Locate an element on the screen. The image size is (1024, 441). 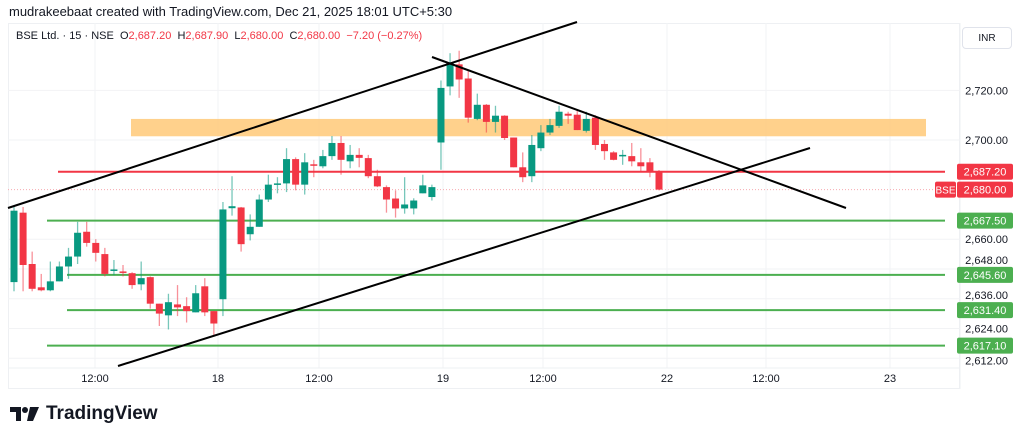
price-label: 2,645.60 is located at coordinates (985, 276).